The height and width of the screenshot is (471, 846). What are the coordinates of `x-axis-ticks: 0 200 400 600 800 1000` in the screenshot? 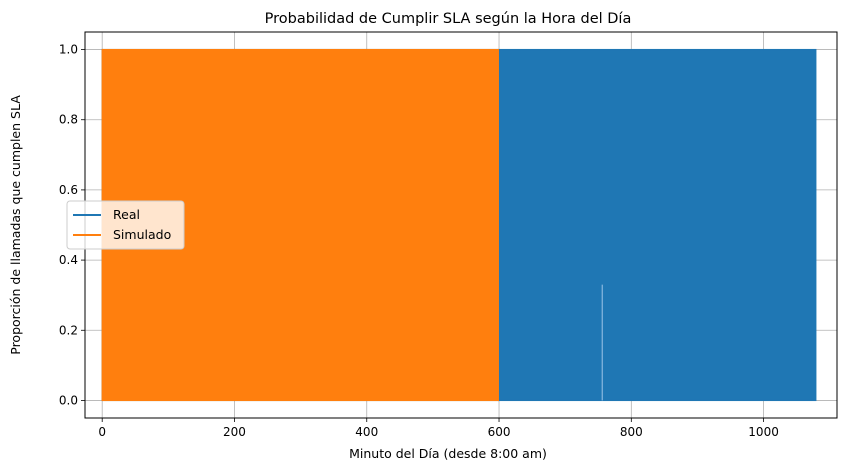 It's located at (438, 428).